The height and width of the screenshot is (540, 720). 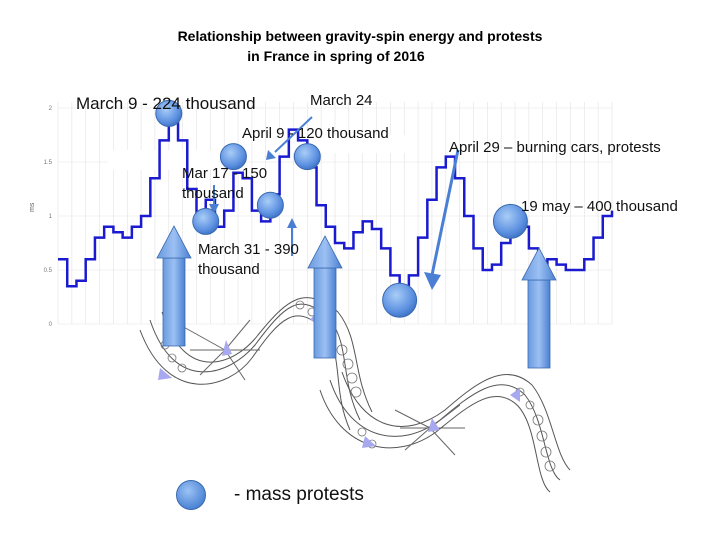 I want to click on legend-label: - mass protests, so click(x=299, y=494).